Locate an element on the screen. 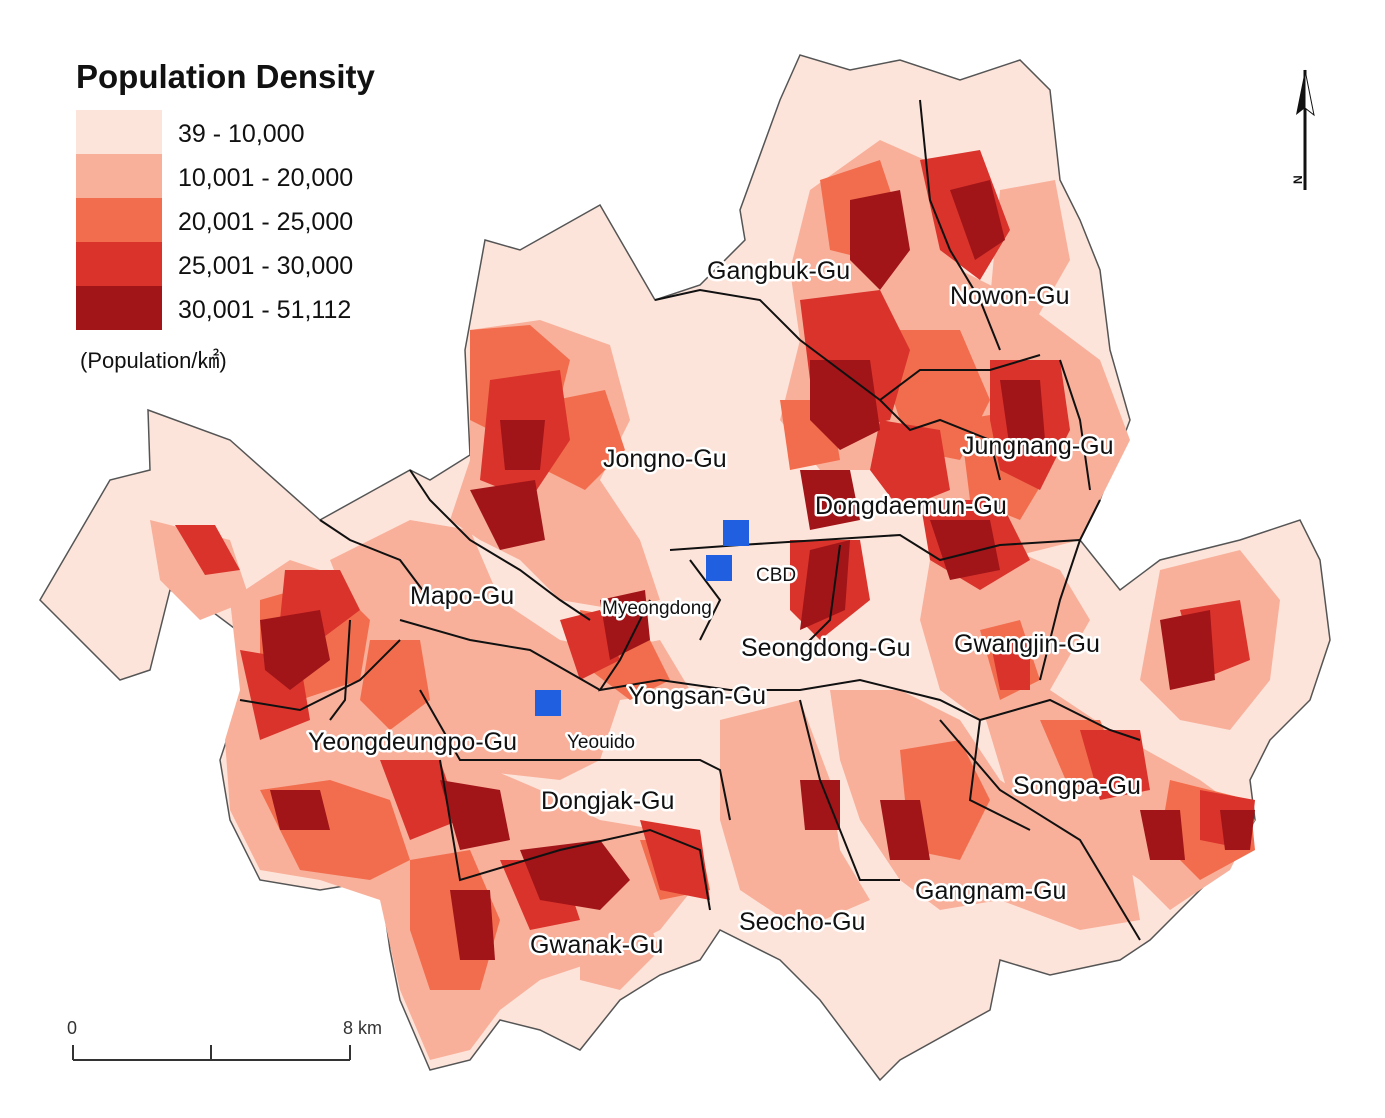 Image resolution: width=1385 pixels, height=1118 pixels. legend-title: Population Density is located at coordinates (226, 76).